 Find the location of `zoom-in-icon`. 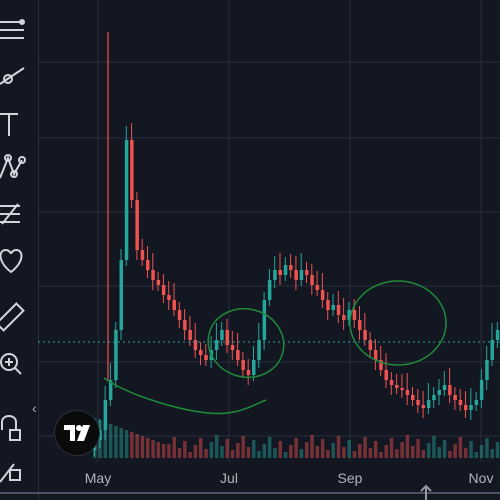

zoom-in-icon is located at coordinates (15, 364).